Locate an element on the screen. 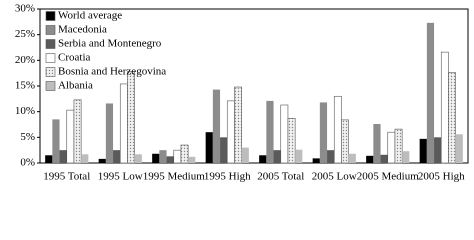  legend-label: Serbia and Montenegro is located at coordinates (110, 44).